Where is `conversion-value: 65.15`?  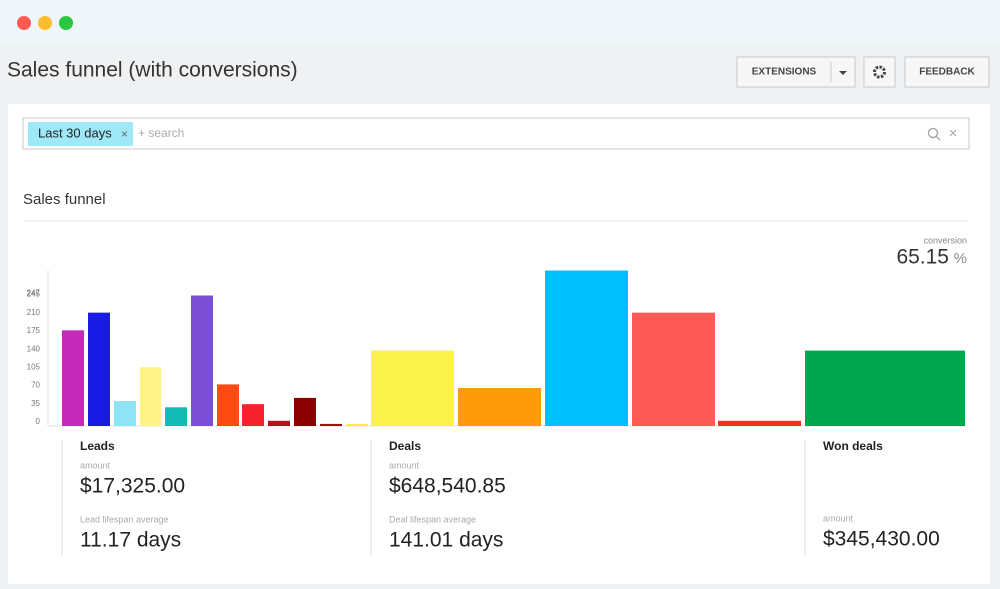 conversion-value: 65.15 is located at coordinates (922, 257).